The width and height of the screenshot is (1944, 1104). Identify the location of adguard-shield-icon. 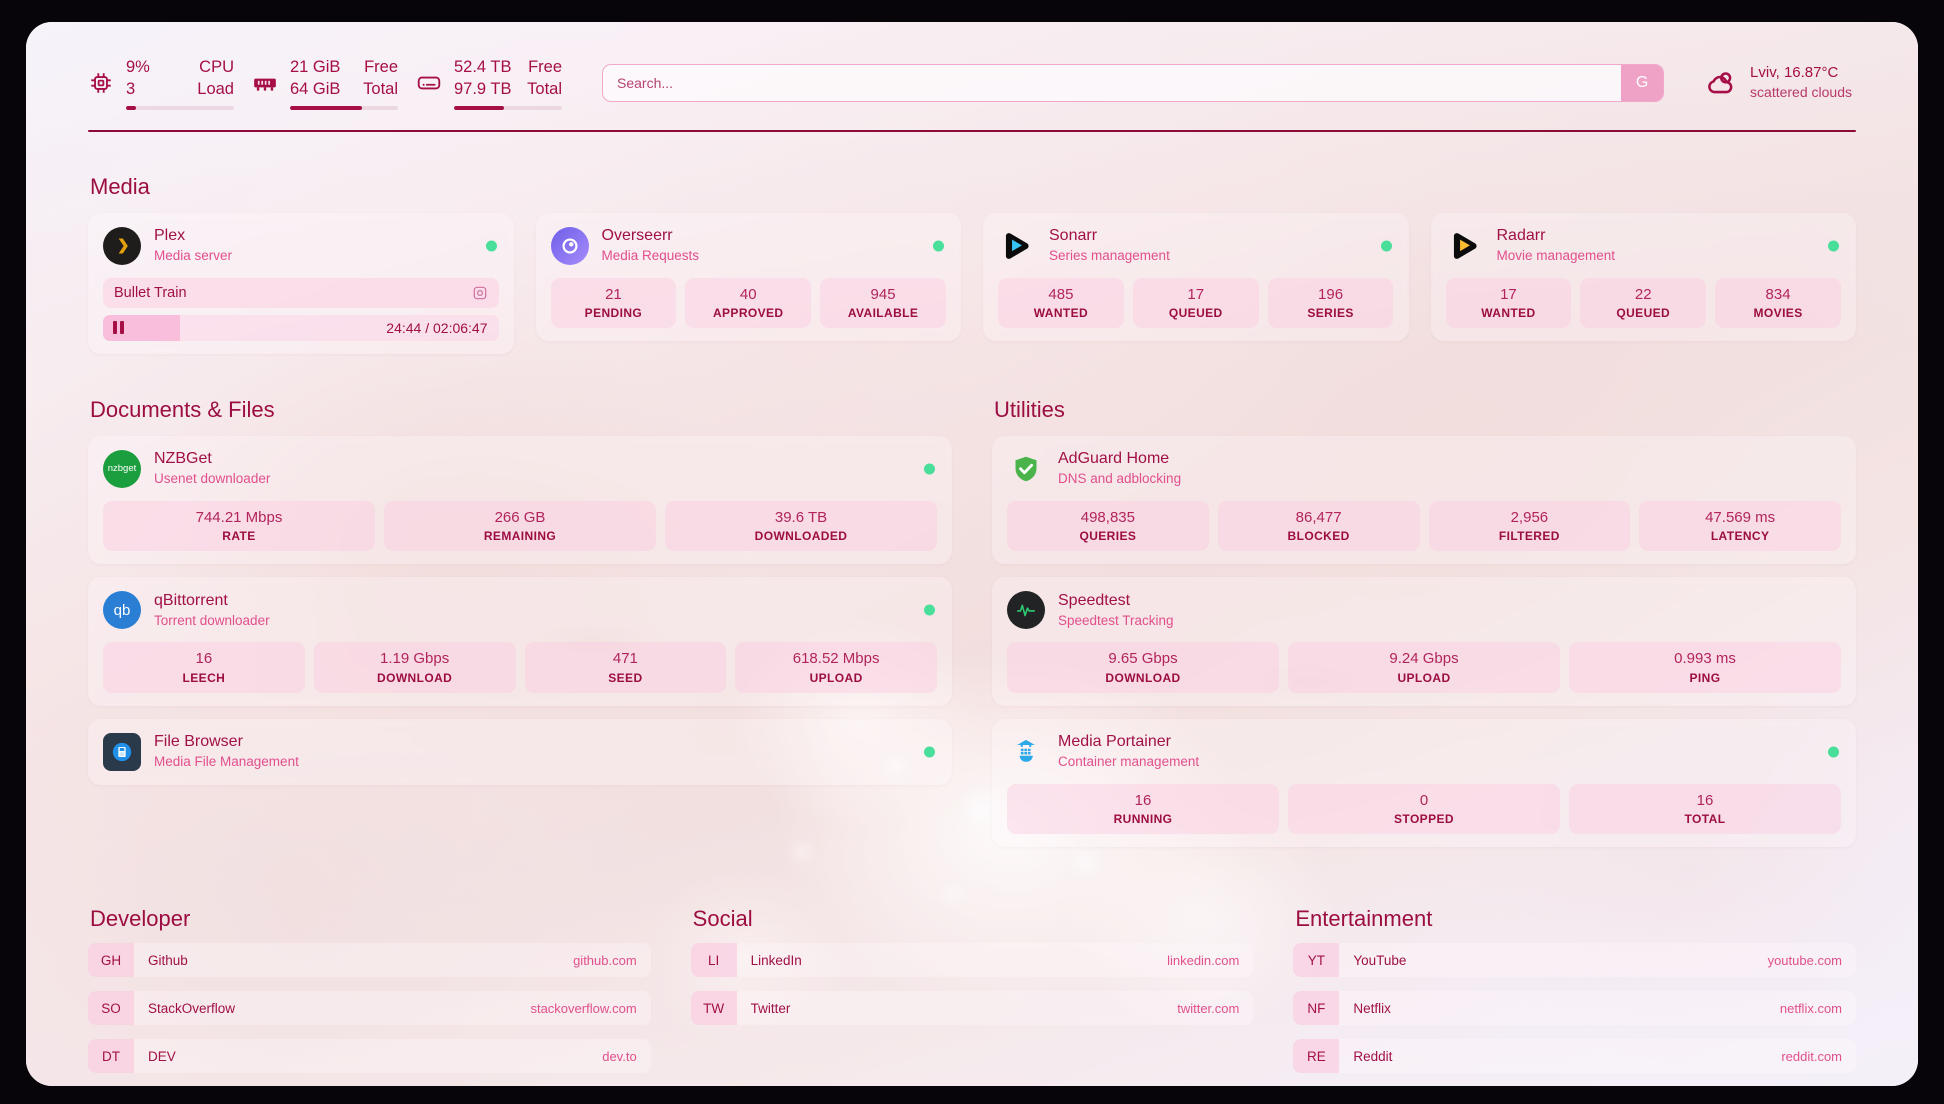
(1026, 469).